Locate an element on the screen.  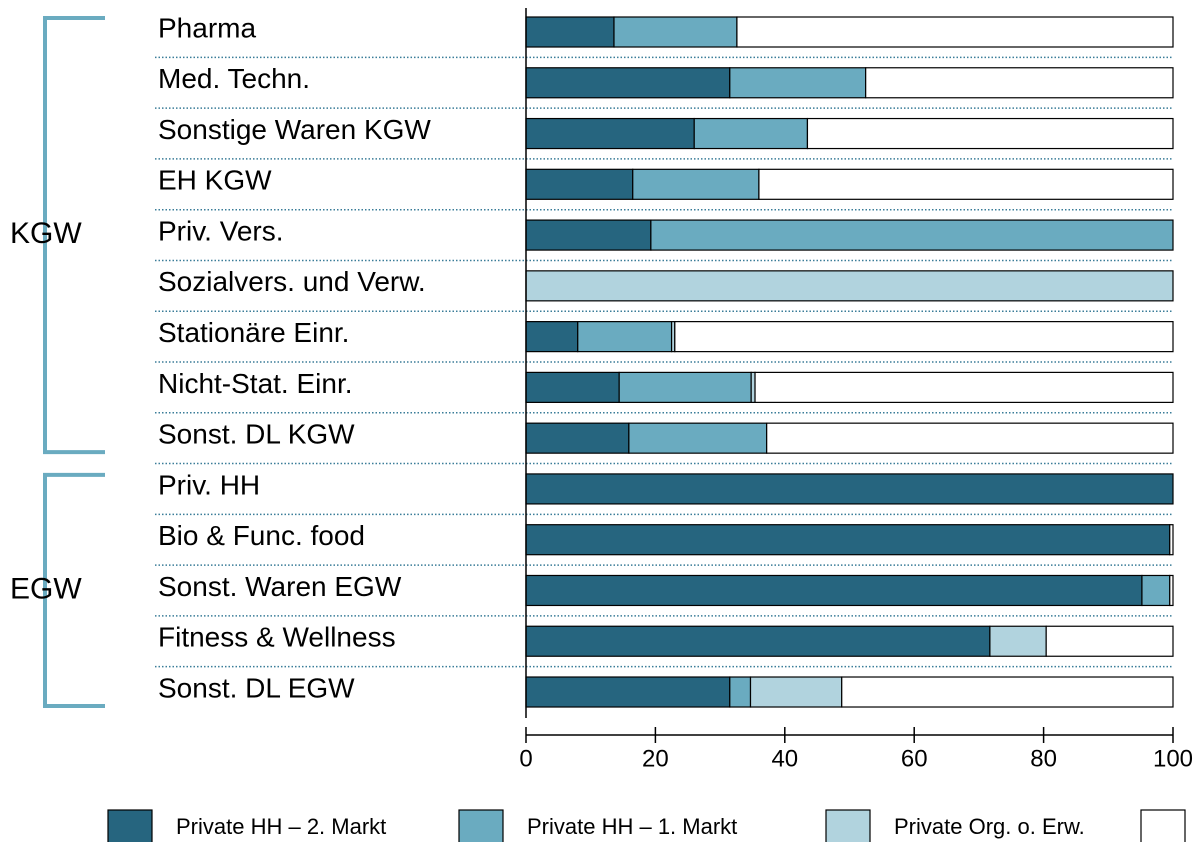
category-label: Bio & Func. food is located at coordinates (261, 535).